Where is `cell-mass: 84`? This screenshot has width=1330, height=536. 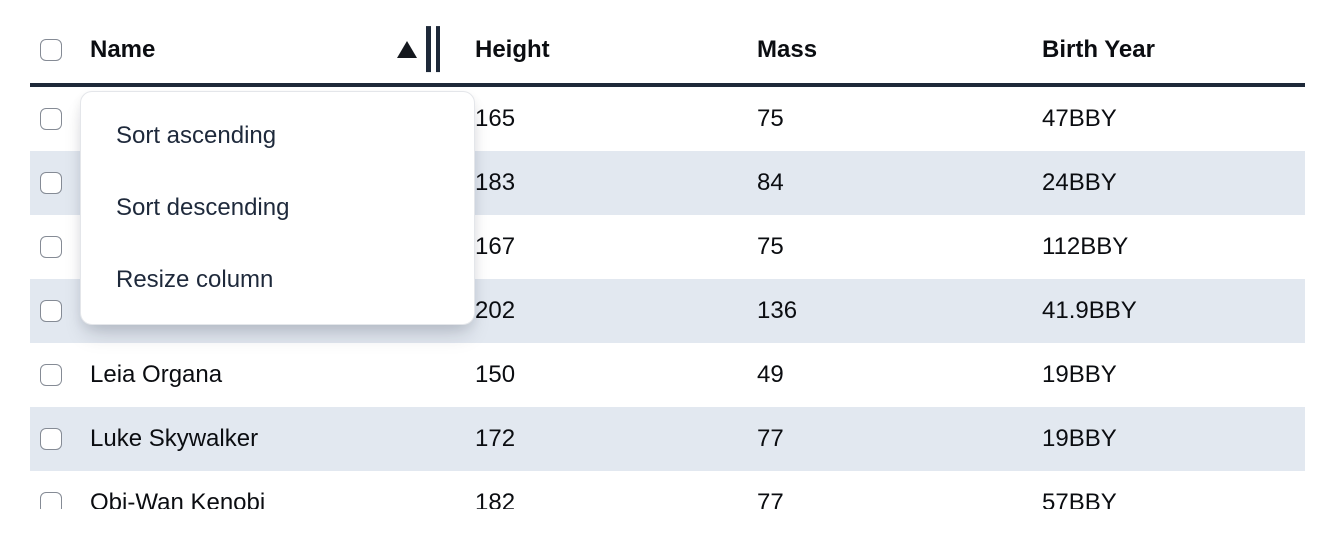
cell-mass: 84 is located at coordinates (770, 182).